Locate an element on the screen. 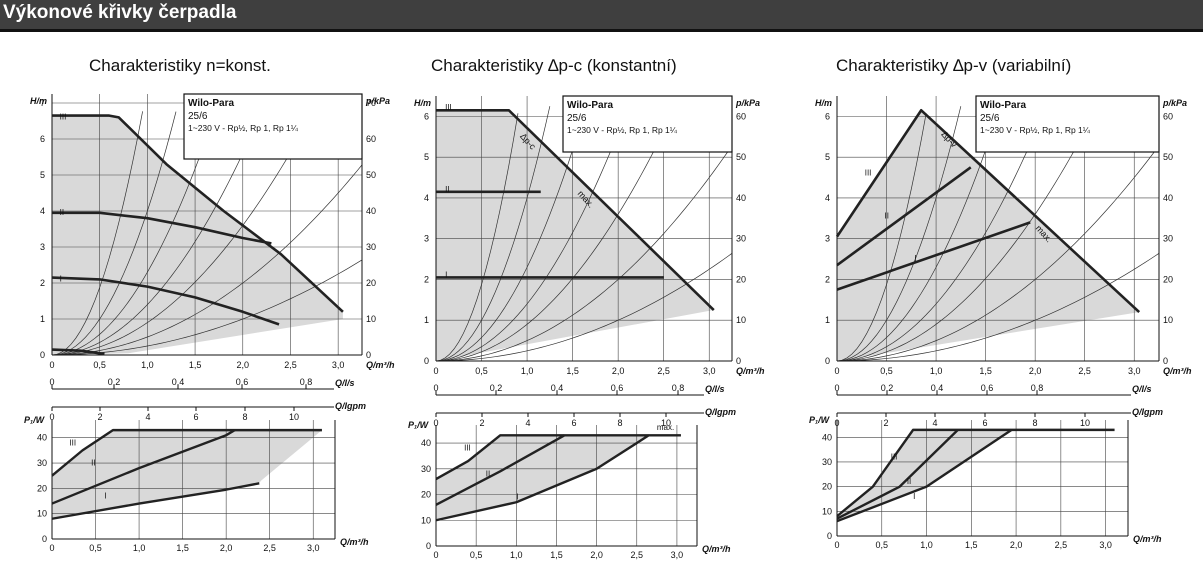 The image size is (1203, 580). operating-region-dp-c is located at coordinates (575, 236).